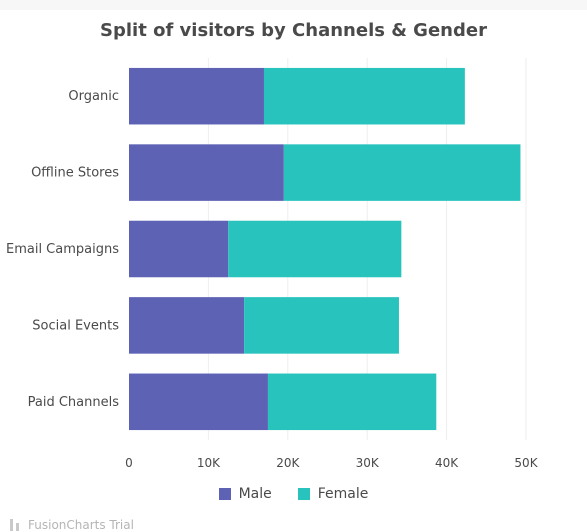 The width and height of the screenshot is (587, 532). Describe the element at coordinates (332, 463) in the screenshot. I see `x-axis-ticks: 0 10K 20K 30K 40K 50K` at that location.